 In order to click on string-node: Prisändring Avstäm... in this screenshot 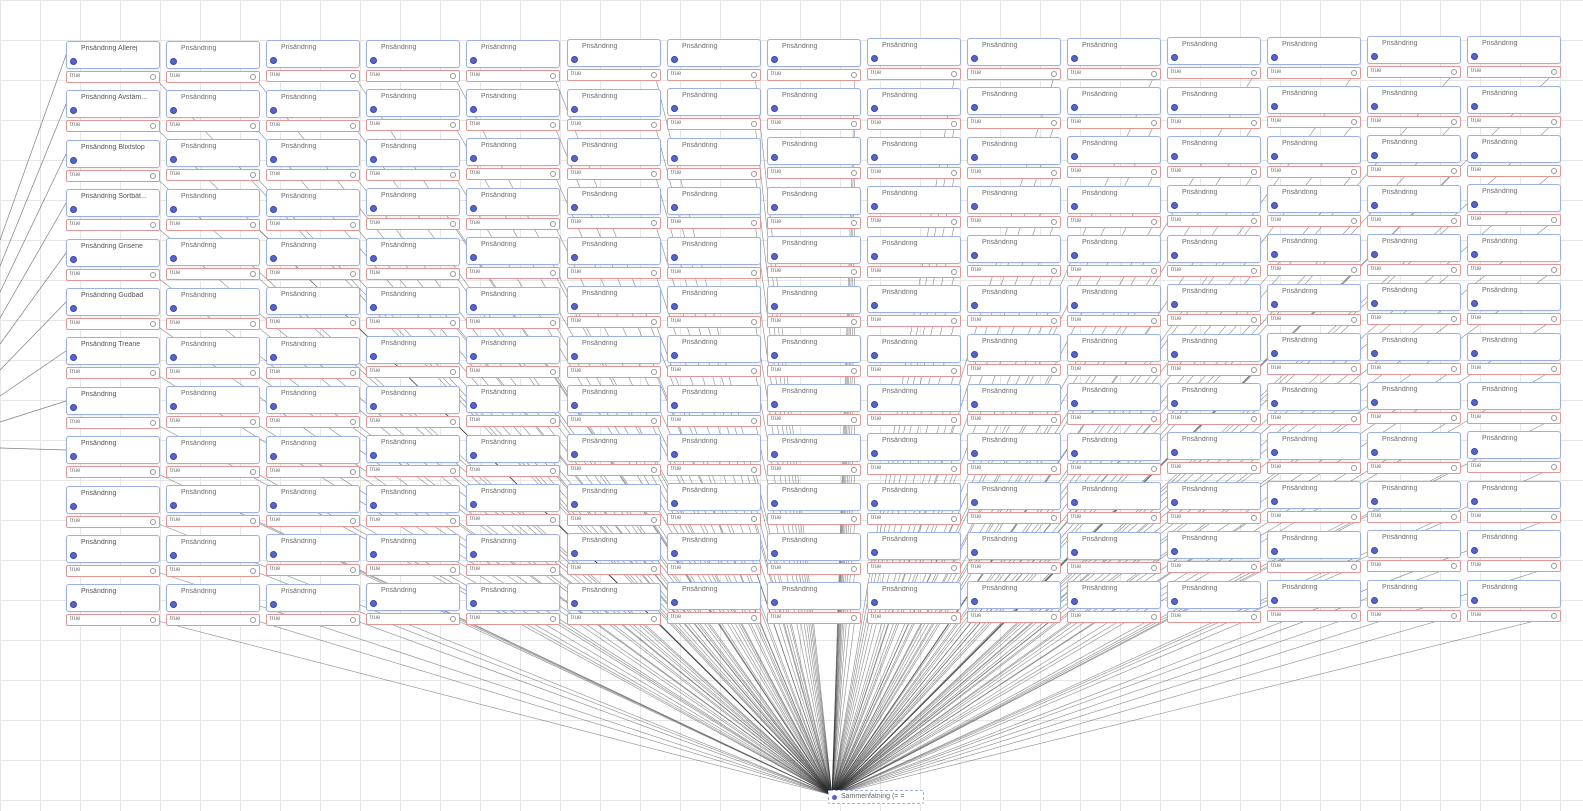, I will do `click(113, 104)`.